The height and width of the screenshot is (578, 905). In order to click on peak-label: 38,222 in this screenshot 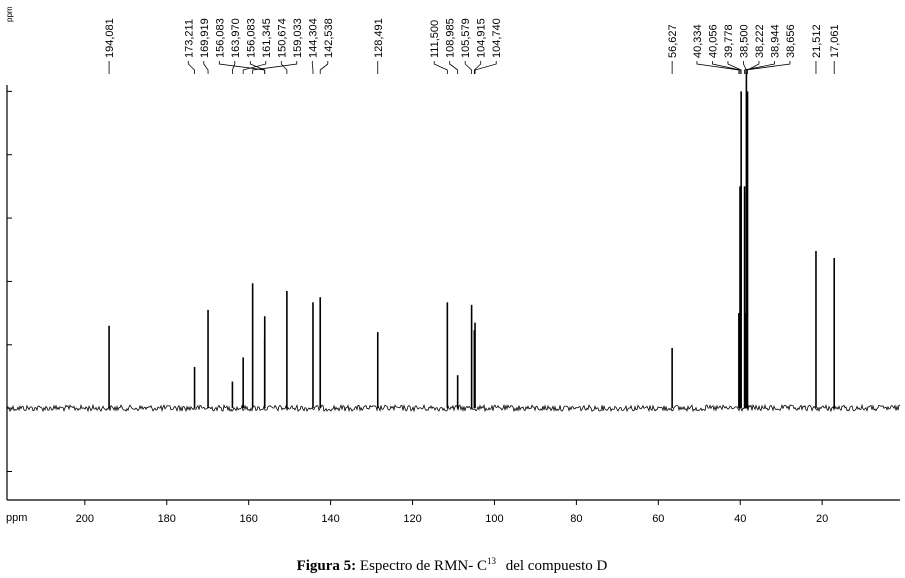, I will do `click(760, 41)`.